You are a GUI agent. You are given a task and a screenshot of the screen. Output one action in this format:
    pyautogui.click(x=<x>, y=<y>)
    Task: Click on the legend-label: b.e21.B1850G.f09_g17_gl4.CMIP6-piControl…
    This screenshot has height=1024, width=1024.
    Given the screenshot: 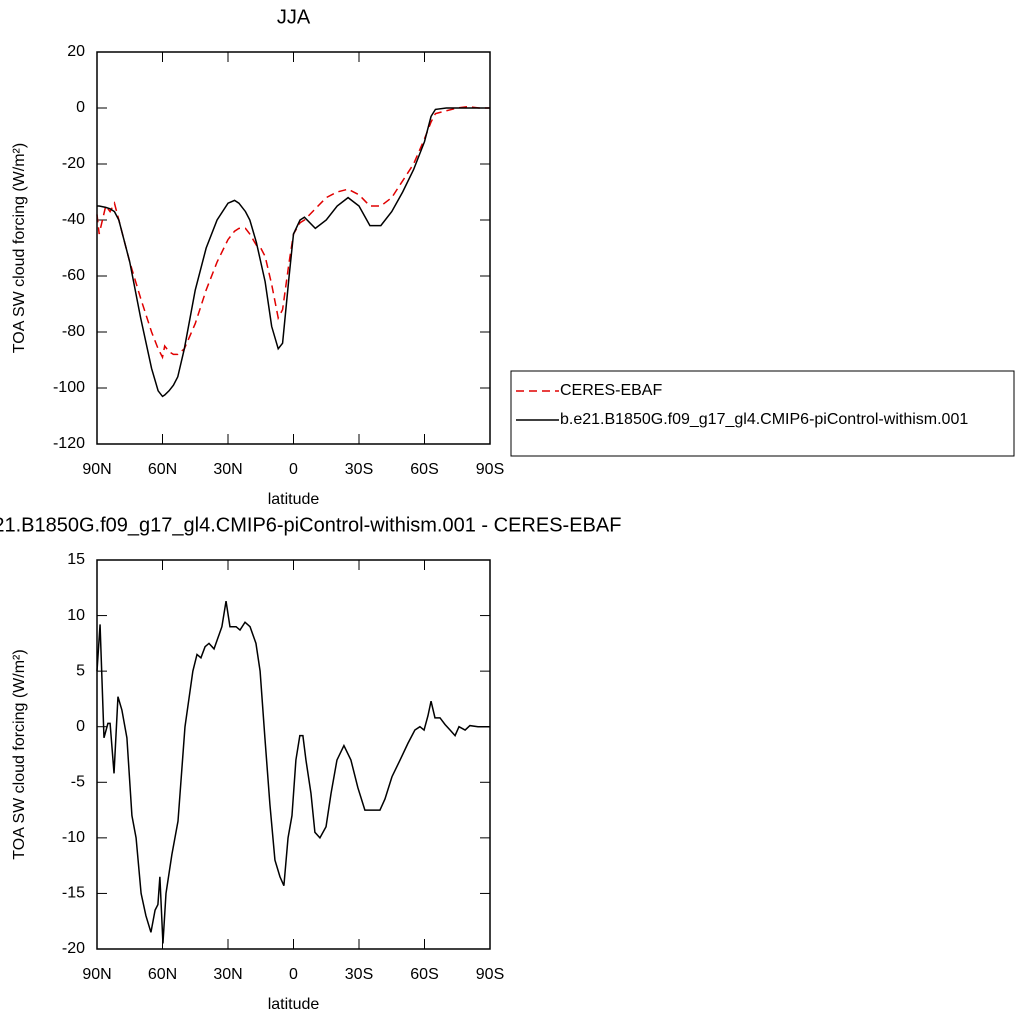 What is the action you would take?
    pyautogui.click(x=764, y=419)
    